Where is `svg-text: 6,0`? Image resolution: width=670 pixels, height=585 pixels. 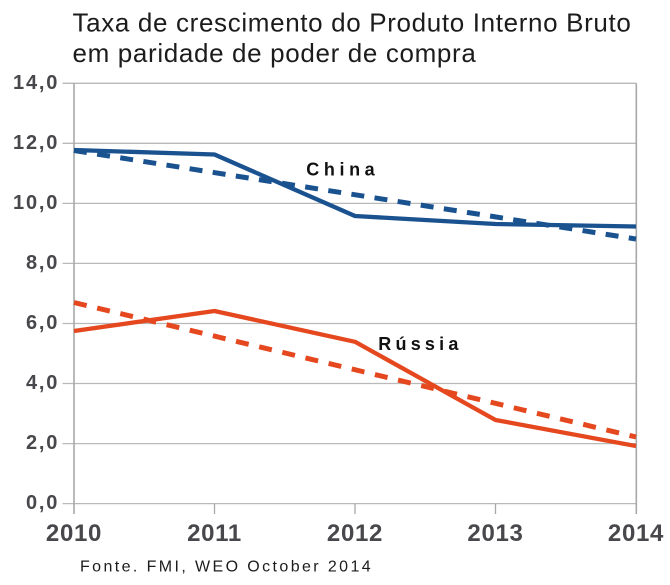 svg-text: 6,0 is located at coordinates (42, 323).